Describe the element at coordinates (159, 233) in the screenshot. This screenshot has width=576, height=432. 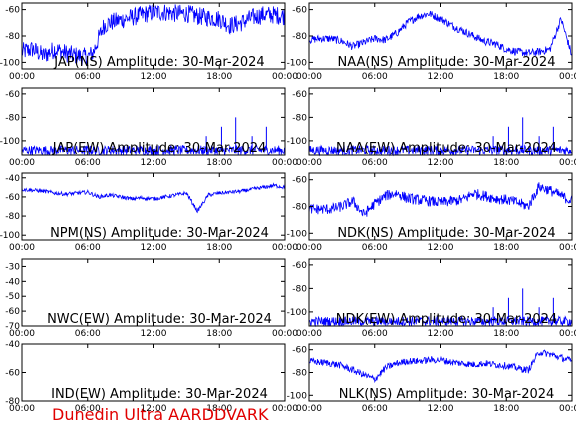
I see `panel-title: NPM(NS) Amplitude: 30-Mar-2024` at that location.